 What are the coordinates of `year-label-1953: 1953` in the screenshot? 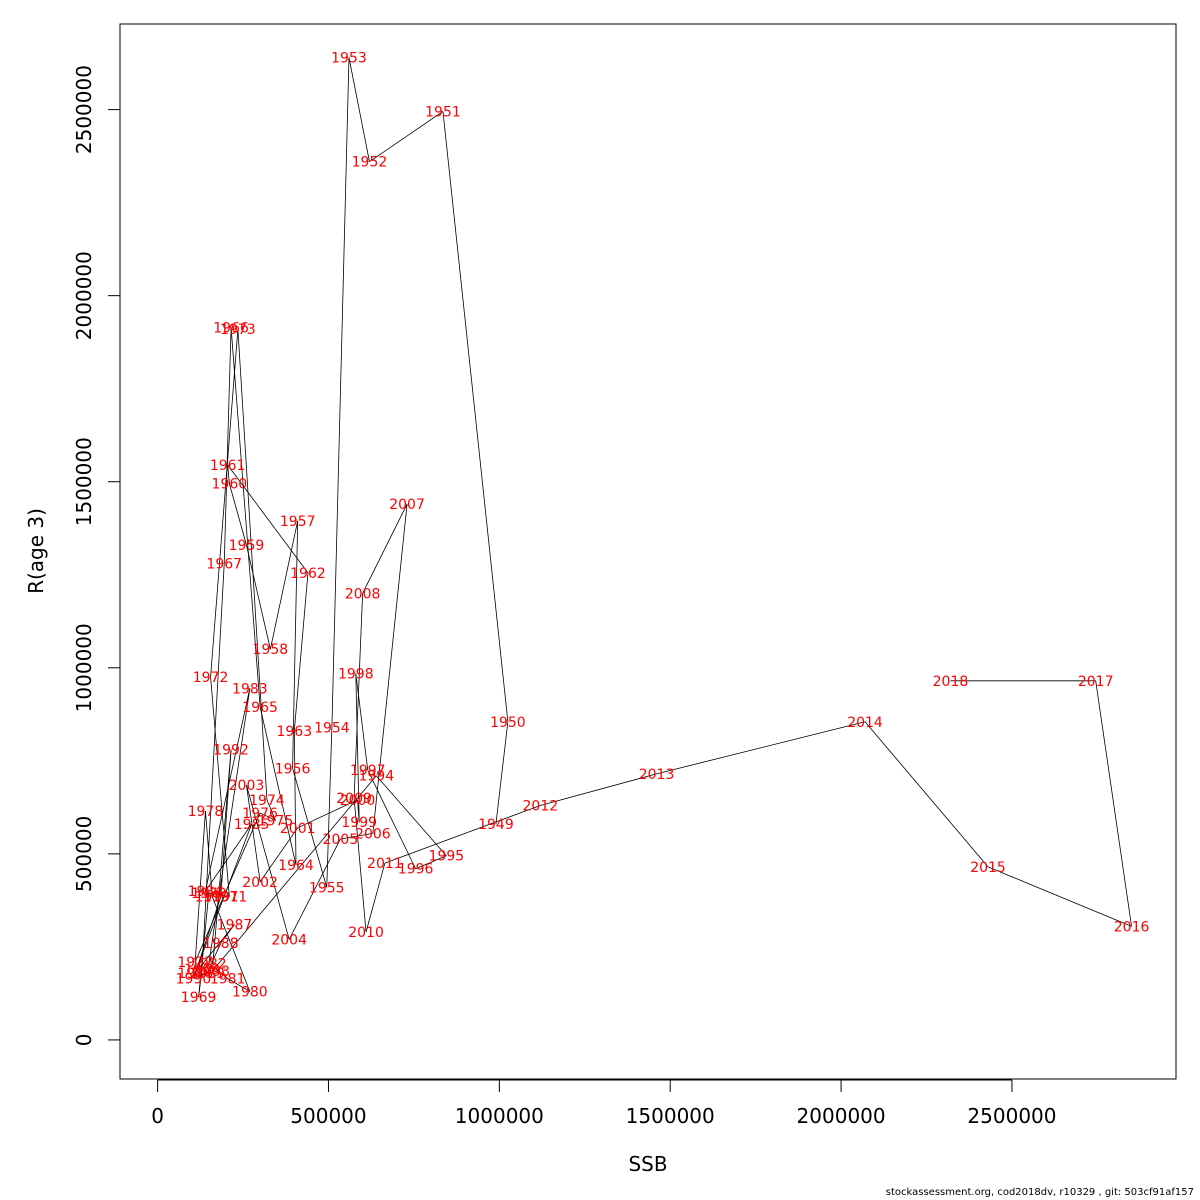 It's located at (349, 58).